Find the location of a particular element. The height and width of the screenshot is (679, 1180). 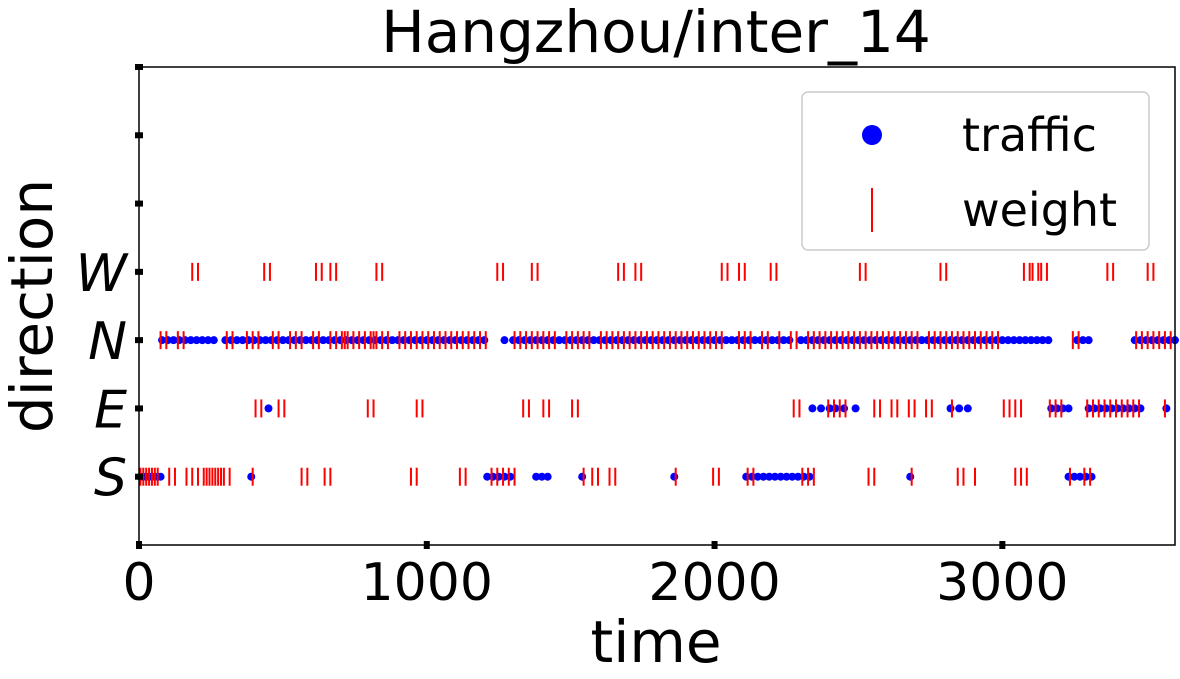

legend: traffic weight is located at coordinates (975, 171).